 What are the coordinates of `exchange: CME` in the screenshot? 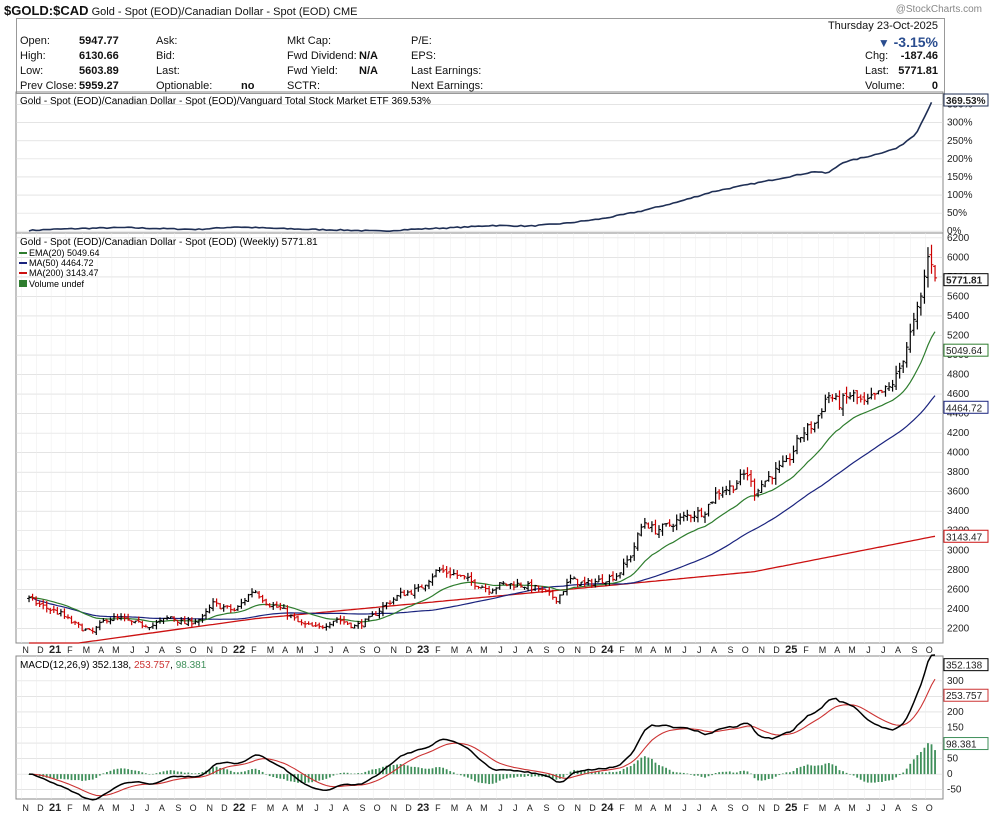 It's located at (345, 12).